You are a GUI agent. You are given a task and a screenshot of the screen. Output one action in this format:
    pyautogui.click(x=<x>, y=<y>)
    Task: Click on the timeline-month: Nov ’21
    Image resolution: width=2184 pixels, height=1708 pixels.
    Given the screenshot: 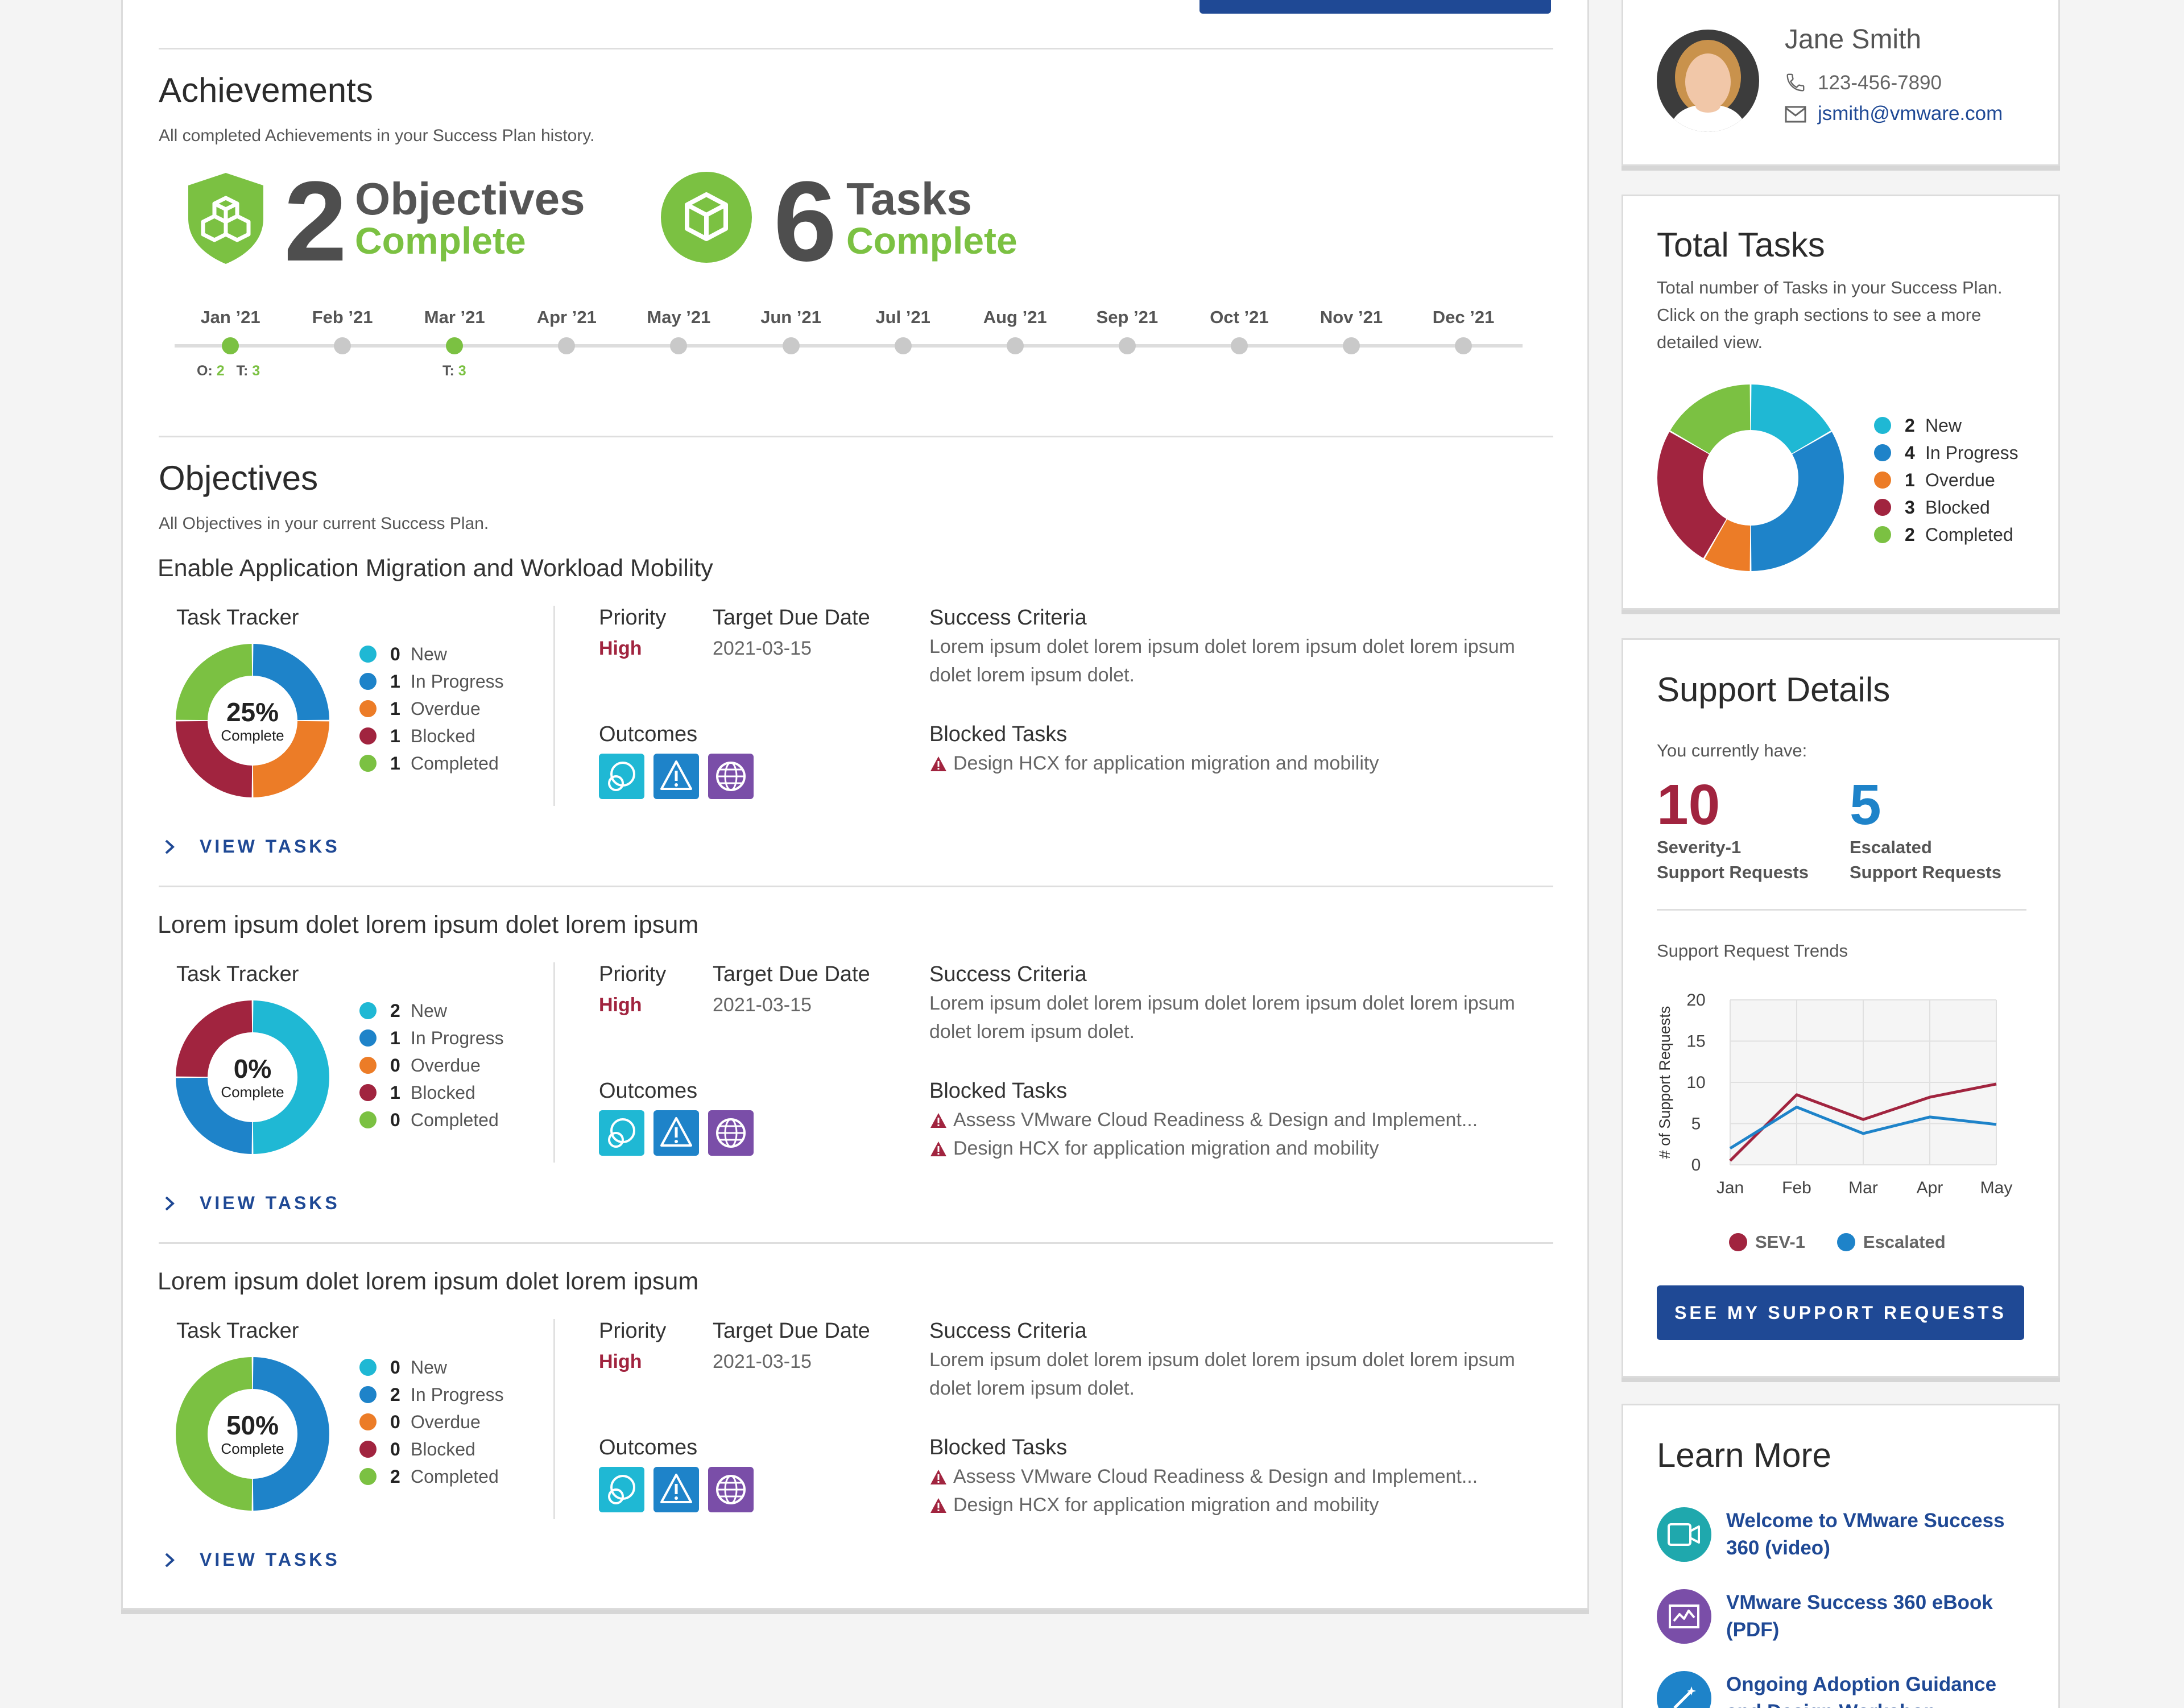 What is the action you would take?
    pyautogui.click(x=1351, y=317)
    